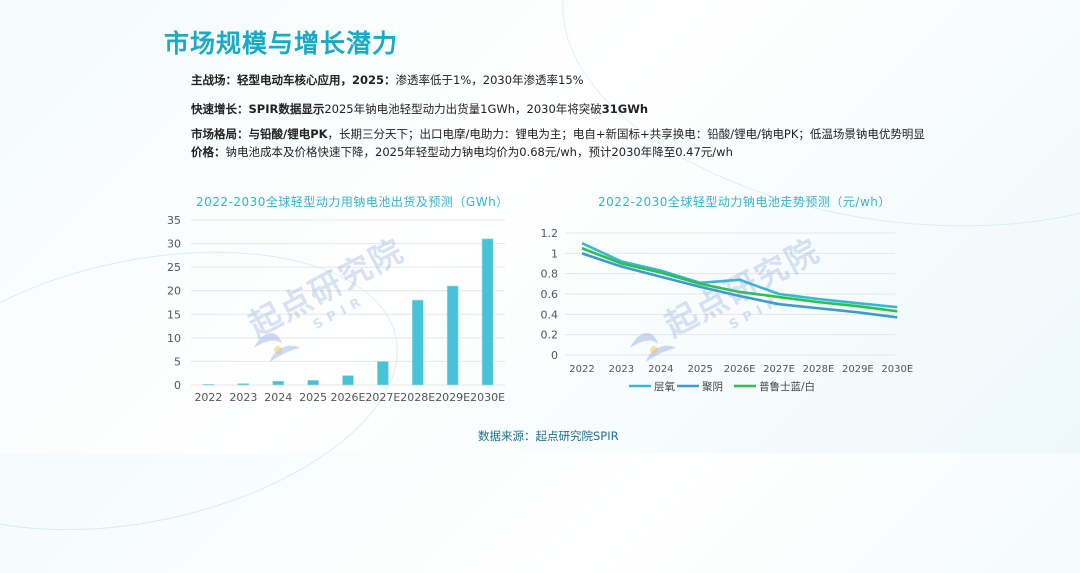  What do you see at coordinates (174, 244) in the screenshot?
I see `y-tick-label: 30` at bounding box center [174, 244].